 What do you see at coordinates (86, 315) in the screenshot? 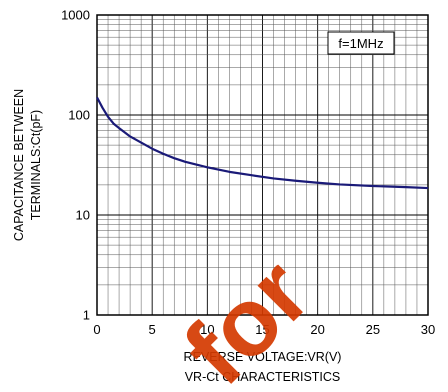
I see `y-tick-label: 1` at bounding box center [86, 315].